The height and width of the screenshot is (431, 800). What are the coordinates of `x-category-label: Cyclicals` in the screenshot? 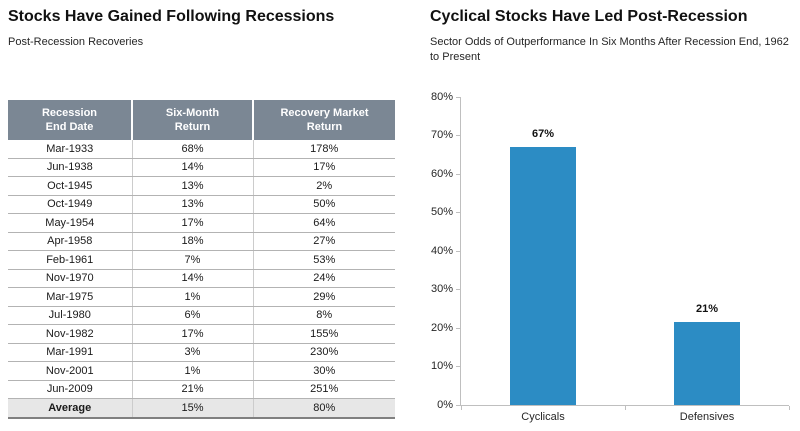 It's located at (543, 417).